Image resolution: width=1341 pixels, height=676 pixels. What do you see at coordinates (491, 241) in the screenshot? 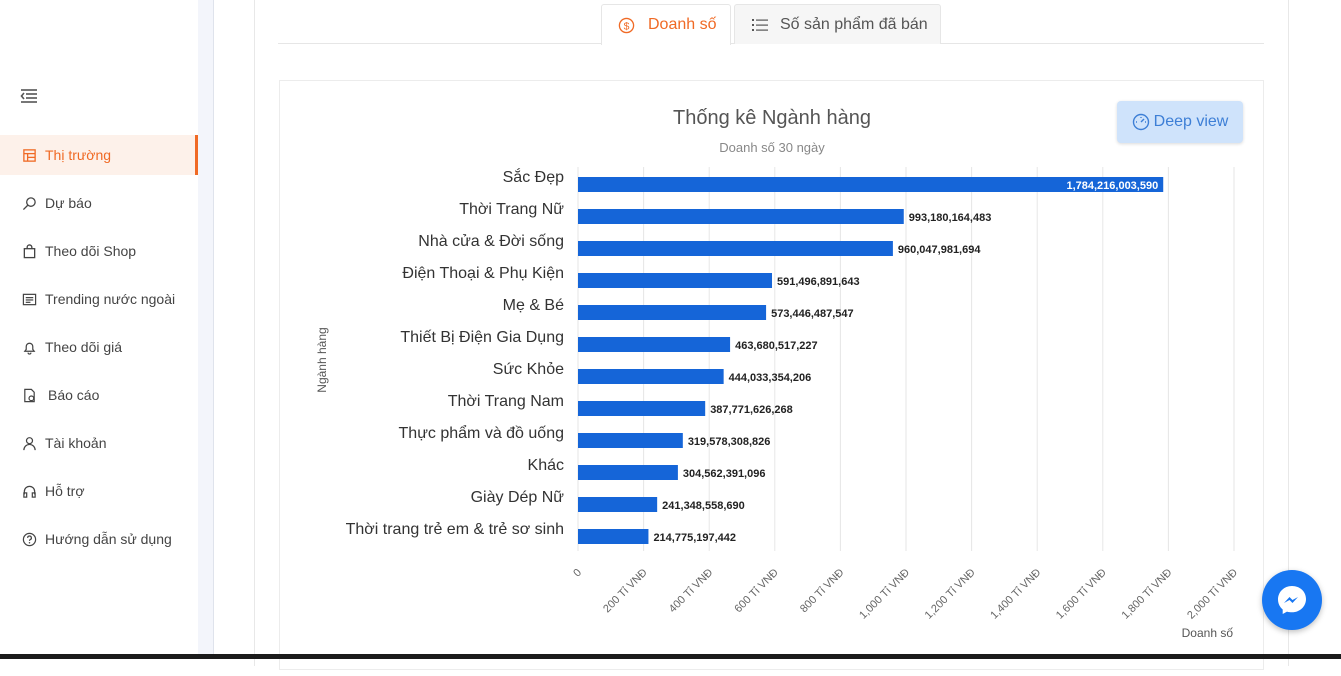
I see `category-label: Nhà cửa & Đời sống` at bounding box center [491, 241].